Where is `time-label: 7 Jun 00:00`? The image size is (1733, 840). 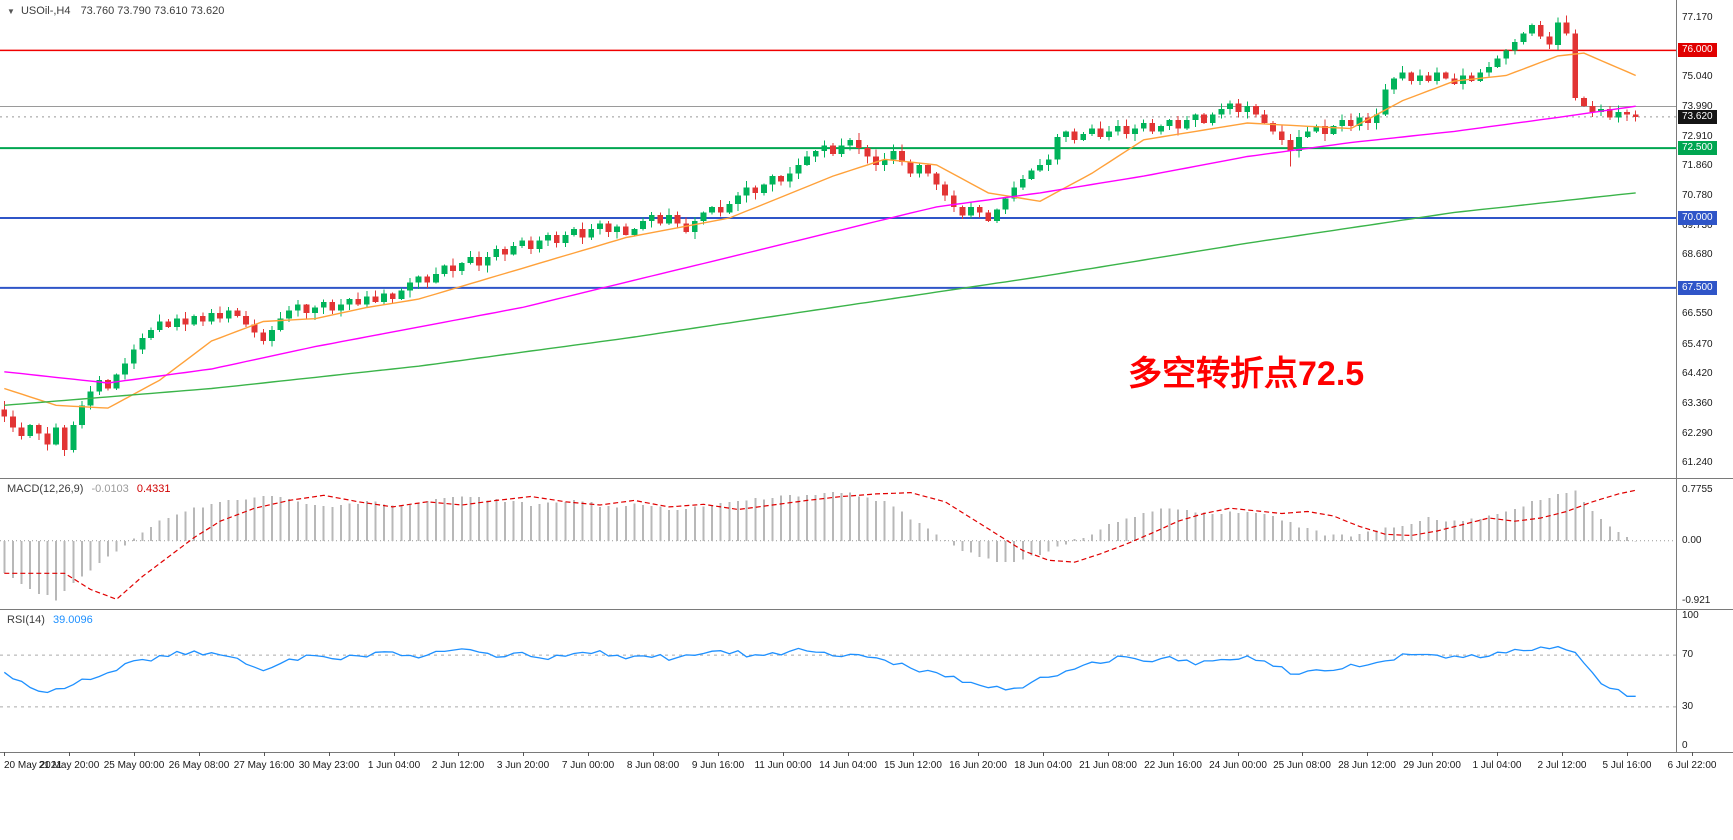 time-label: 7 Jun 00:00 is located at coordinates (588, 765).